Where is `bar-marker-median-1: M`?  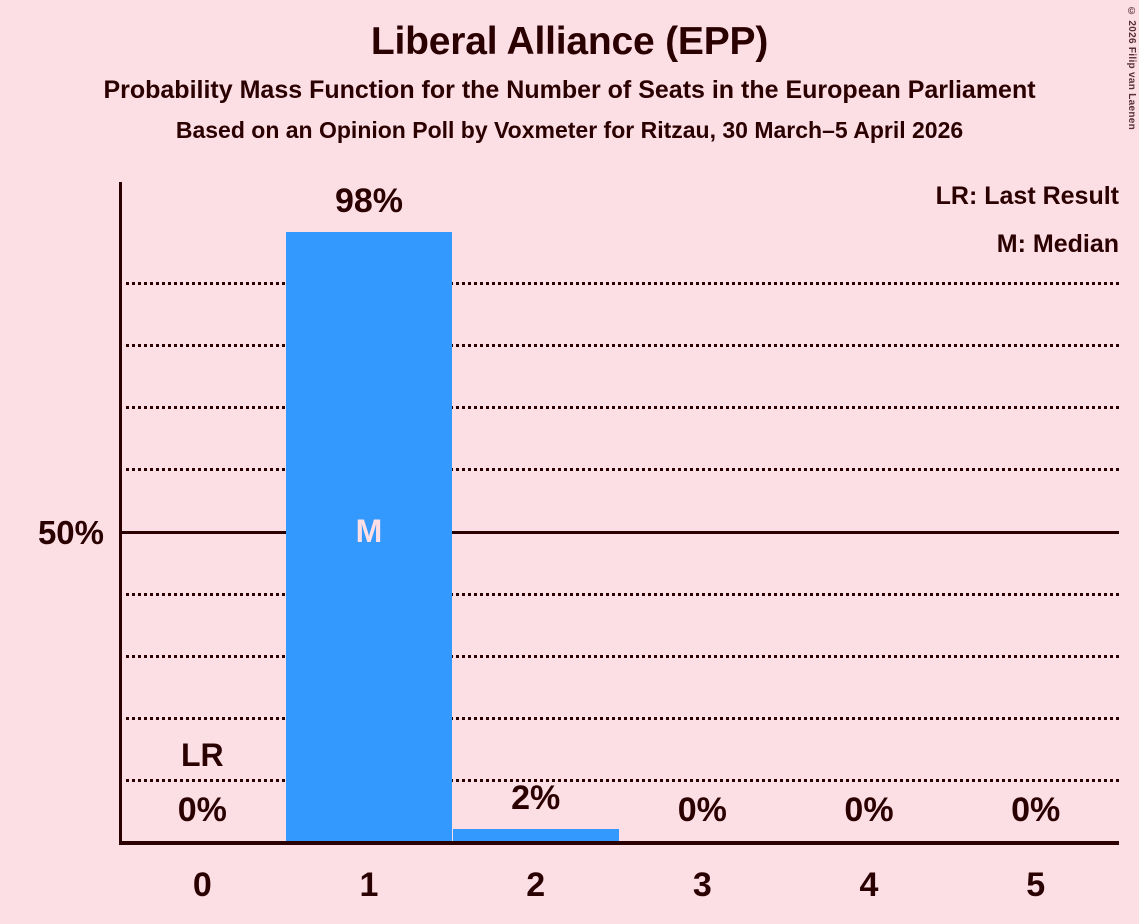 bar-marker-median-1: M is located at coordinates (369, 530).